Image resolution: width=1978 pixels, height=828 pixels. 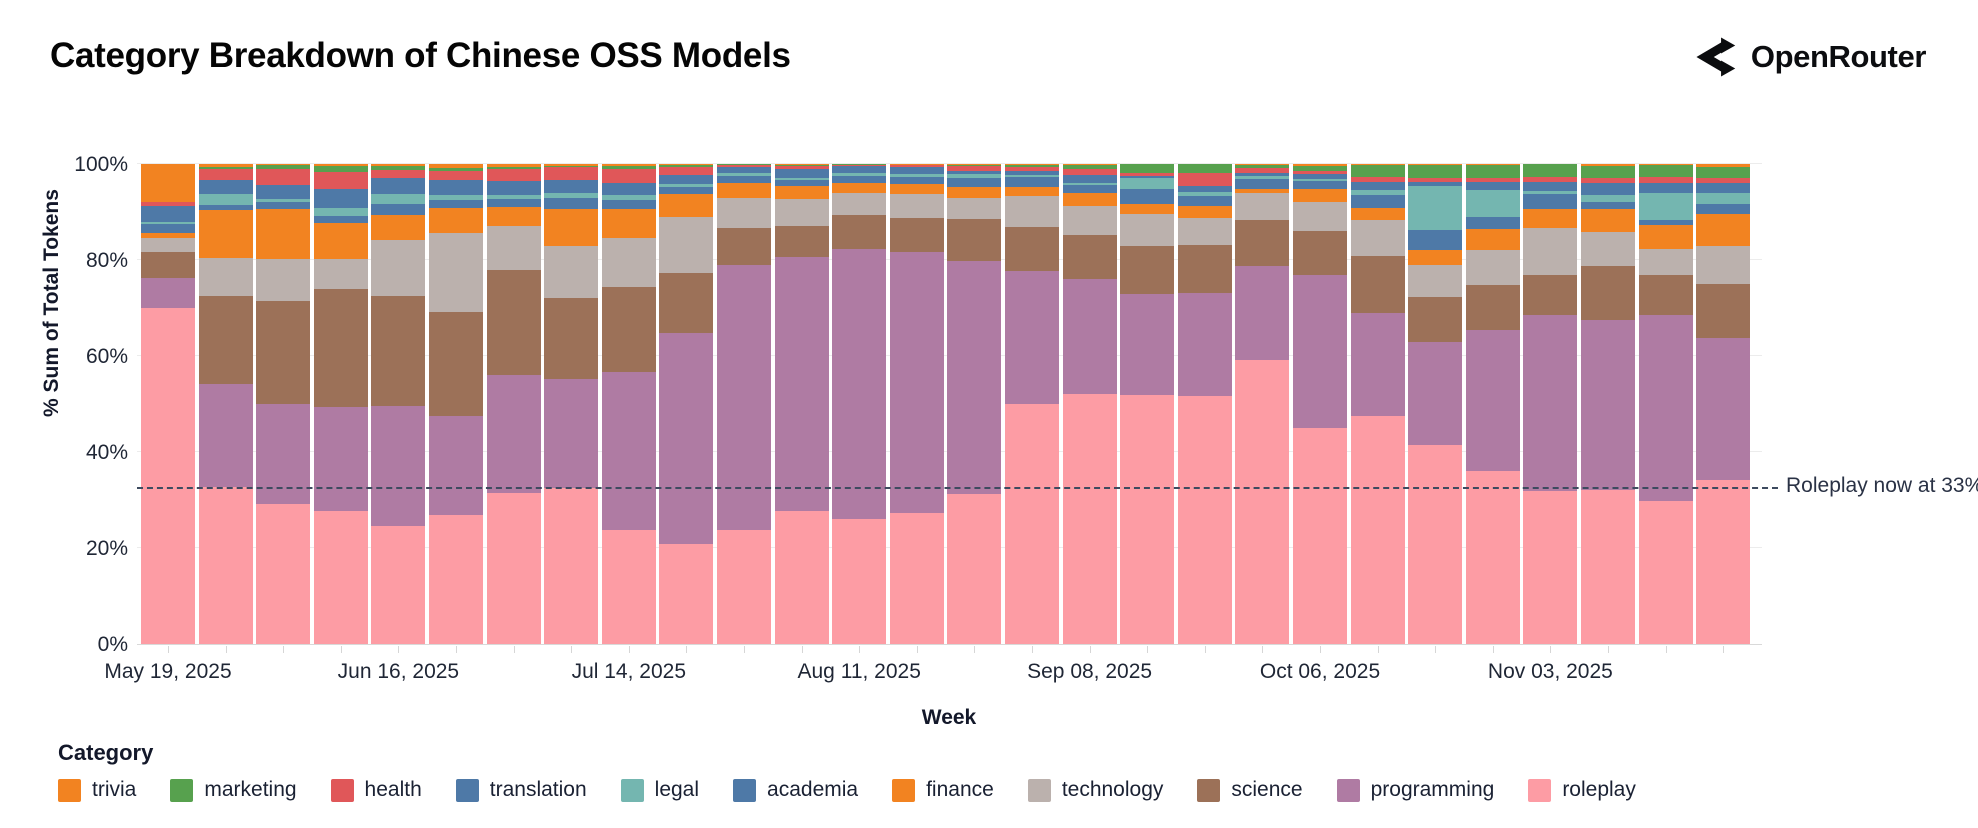 What do you see at coordinates (745, 790) in the screenshot?
I see `legend-swatch-academia` at bounding box center [745, 790].